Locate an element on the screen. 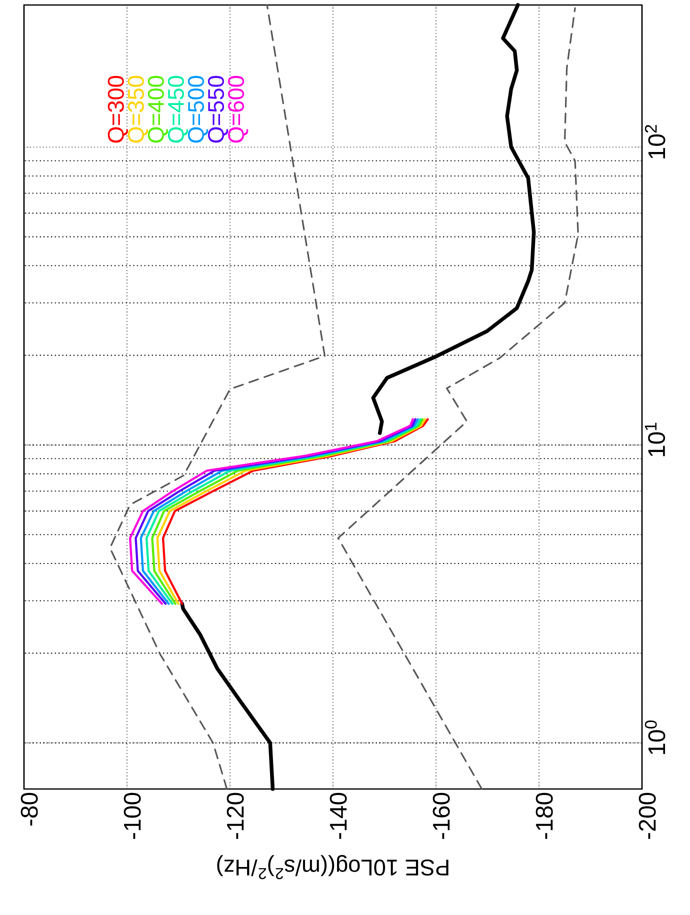  y-tick-label: 10$^{1}$ is located at coordinates (655, 439).